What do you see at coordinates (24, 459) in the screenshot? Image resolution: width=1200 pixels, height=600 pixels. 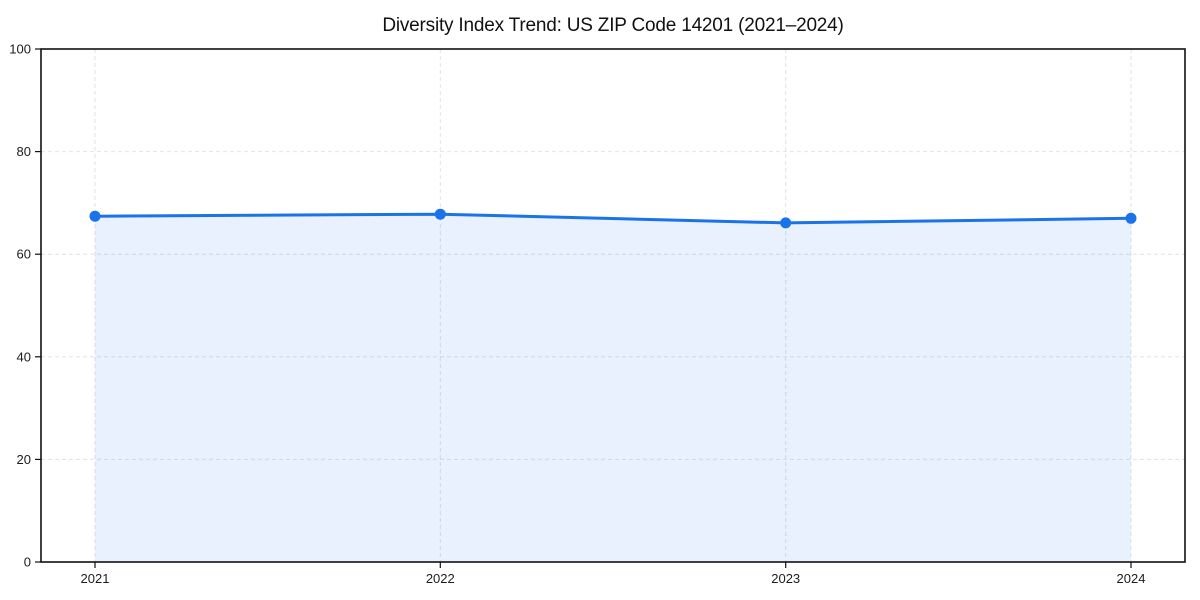 I see `y-tick-label: 20` at bounding box center [24, 459].